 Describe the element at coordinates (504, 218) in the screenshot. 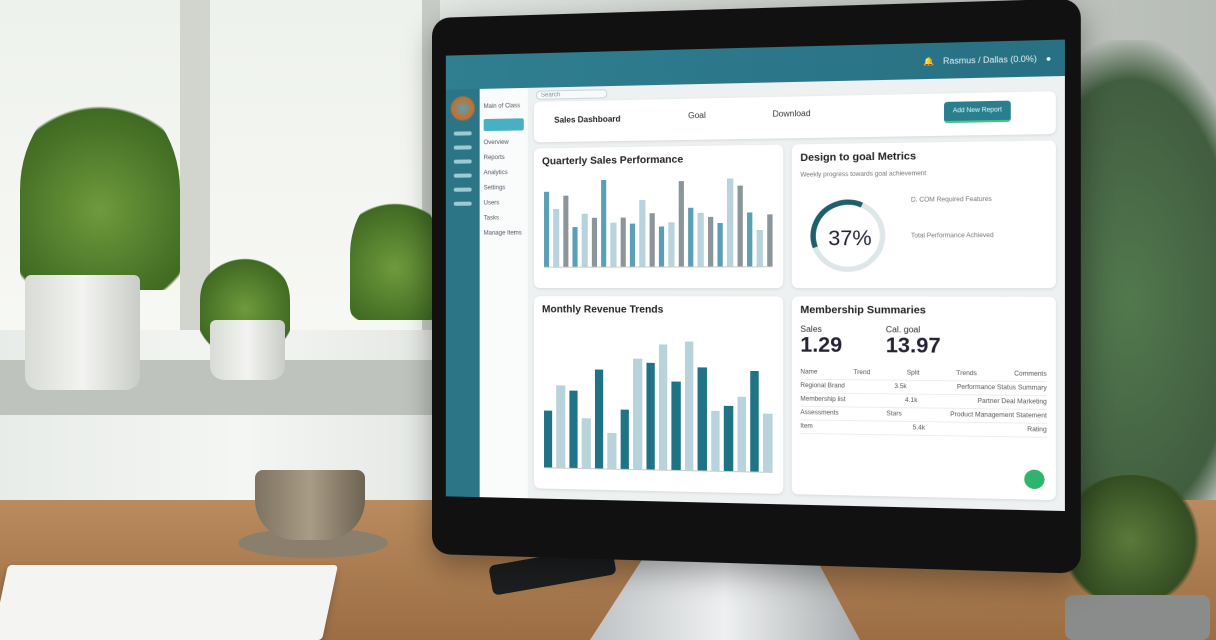

I see `nav-item: Tasks` at that location.